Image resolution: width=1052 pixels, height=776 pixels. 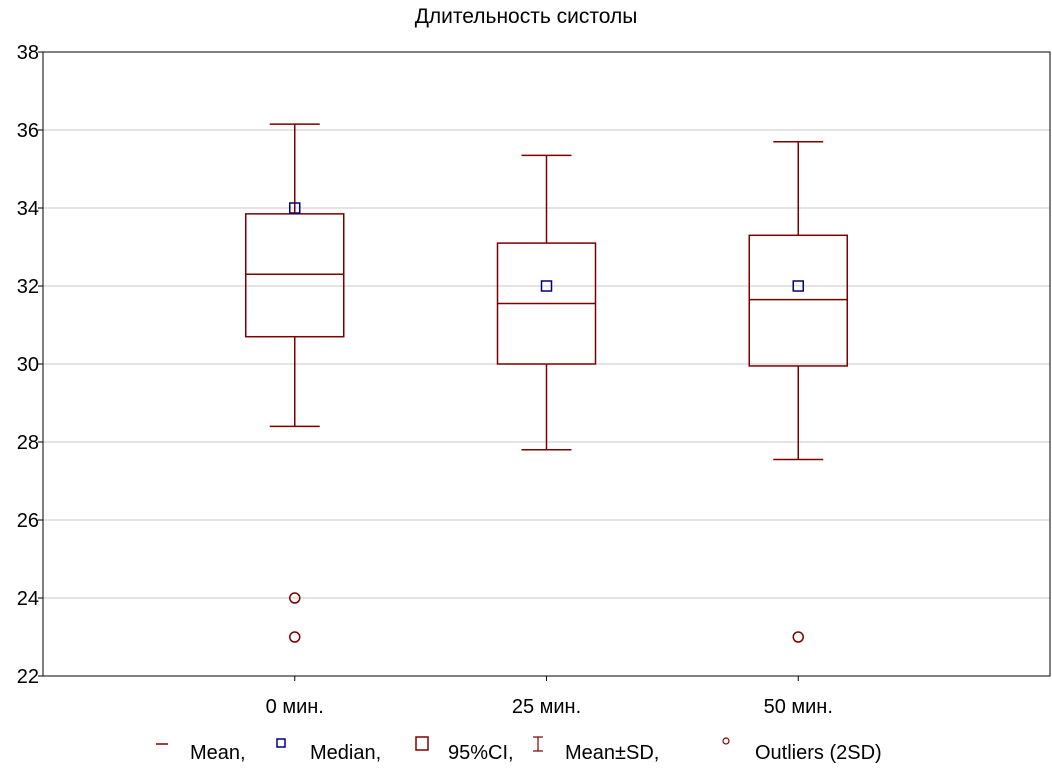 I want to click on x-tick-label: 25 мин., so click(x=546, y=707).